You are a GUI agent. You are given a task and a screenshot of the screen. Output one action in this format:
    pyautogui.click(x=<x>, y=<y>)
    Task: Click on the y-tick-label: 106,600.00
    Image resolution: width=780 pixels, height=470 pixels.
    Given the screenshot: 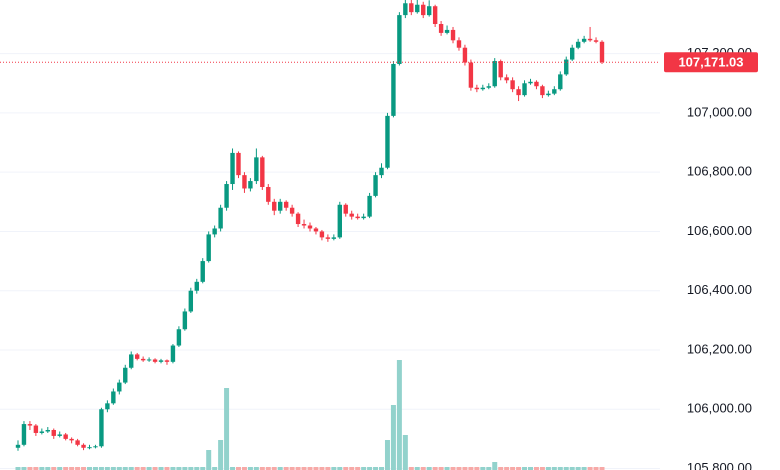 What is the action you would take?
    pyautogui.click(x=719, y=230)
    